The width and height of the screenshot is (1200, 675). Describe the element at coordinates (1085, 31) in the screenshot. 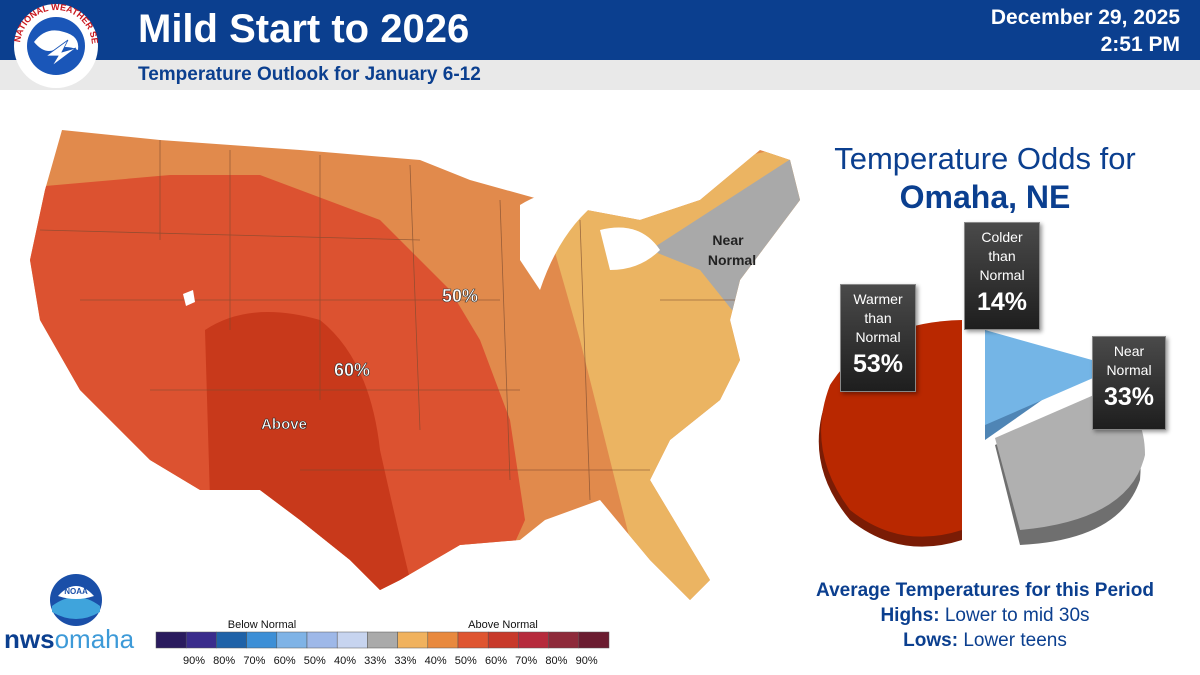

I see `timestamp: December 29, 2025 2:51 PM` at that location.